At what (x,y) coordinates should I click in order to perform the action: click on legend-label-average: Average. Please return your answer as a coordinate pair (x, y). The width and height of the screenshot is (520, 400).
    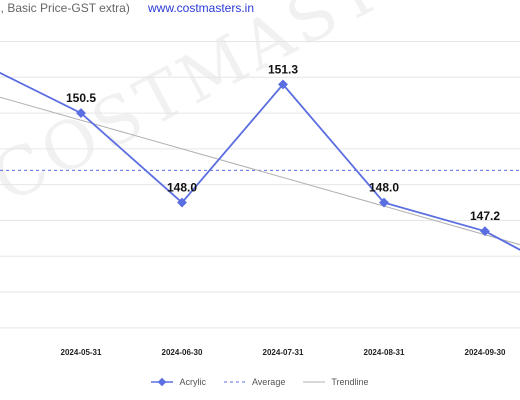
    Looking at the image, I should click on (268, 382).